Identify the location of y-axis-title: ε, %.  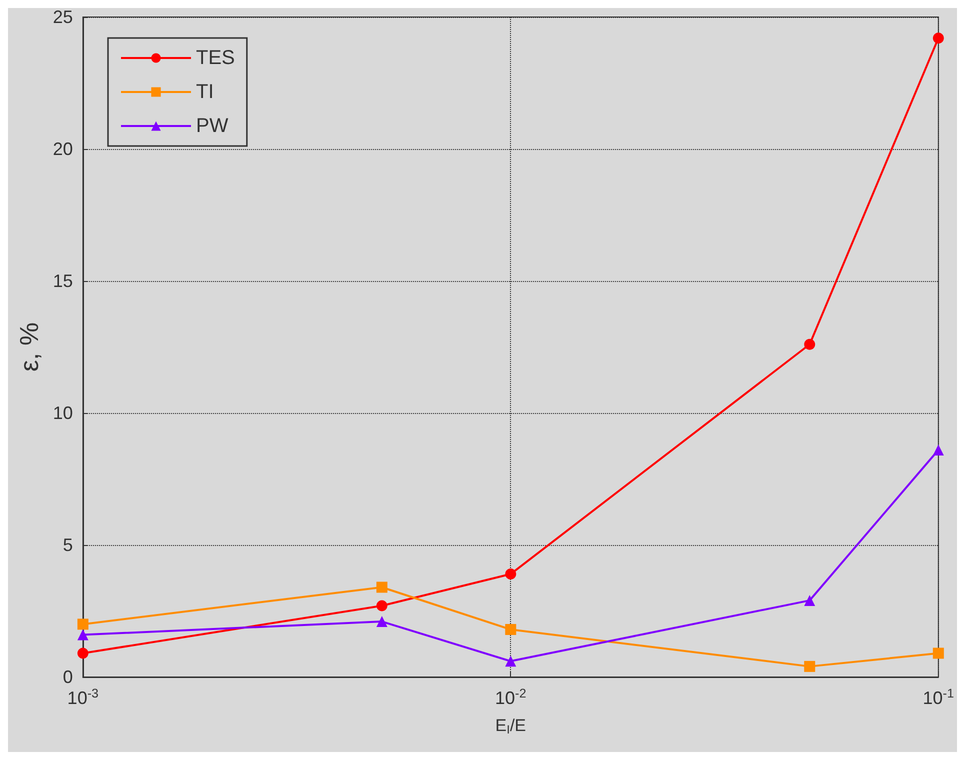
(29, 347).